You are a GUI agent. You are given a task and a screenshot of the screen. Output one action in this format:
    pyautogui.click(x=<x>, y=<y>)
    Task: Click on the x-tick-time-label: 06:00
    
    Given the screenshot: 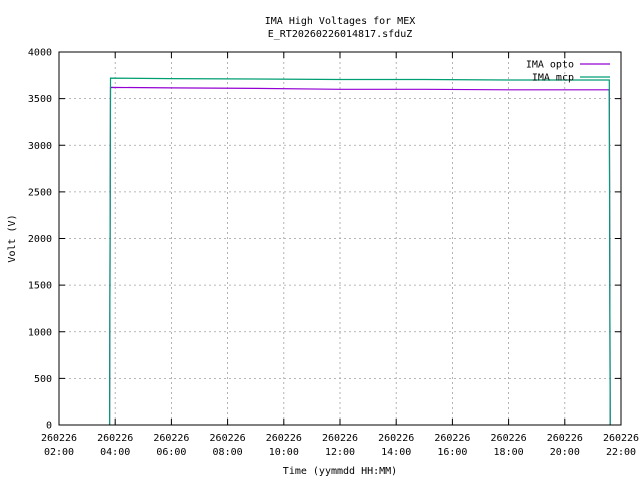 What is the action you would take?
    pyautogui.click(x=171, y=452)
    